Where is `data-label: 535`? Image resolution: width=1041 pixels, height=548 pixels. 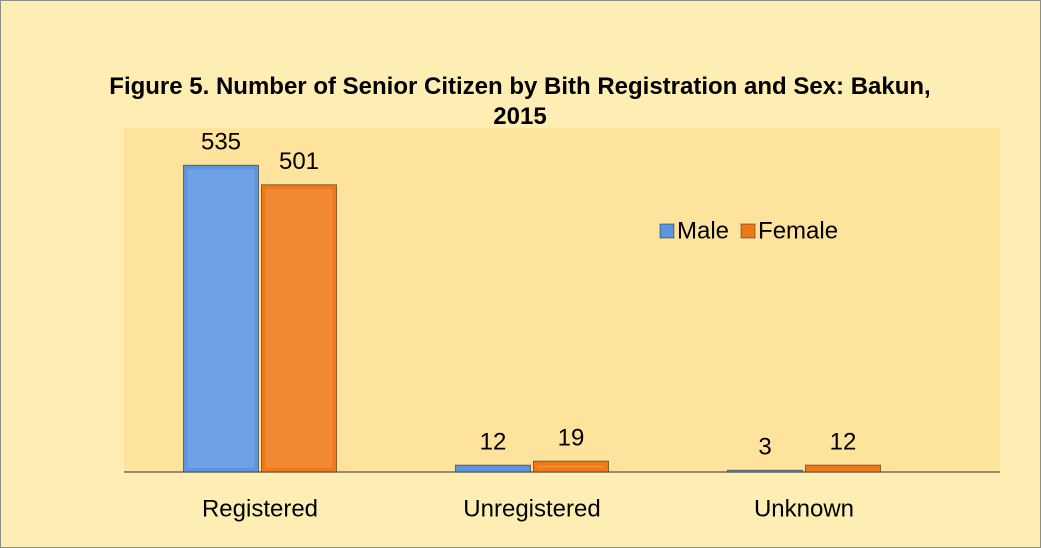 data-label: 535 is located at coordinates (221, 142).